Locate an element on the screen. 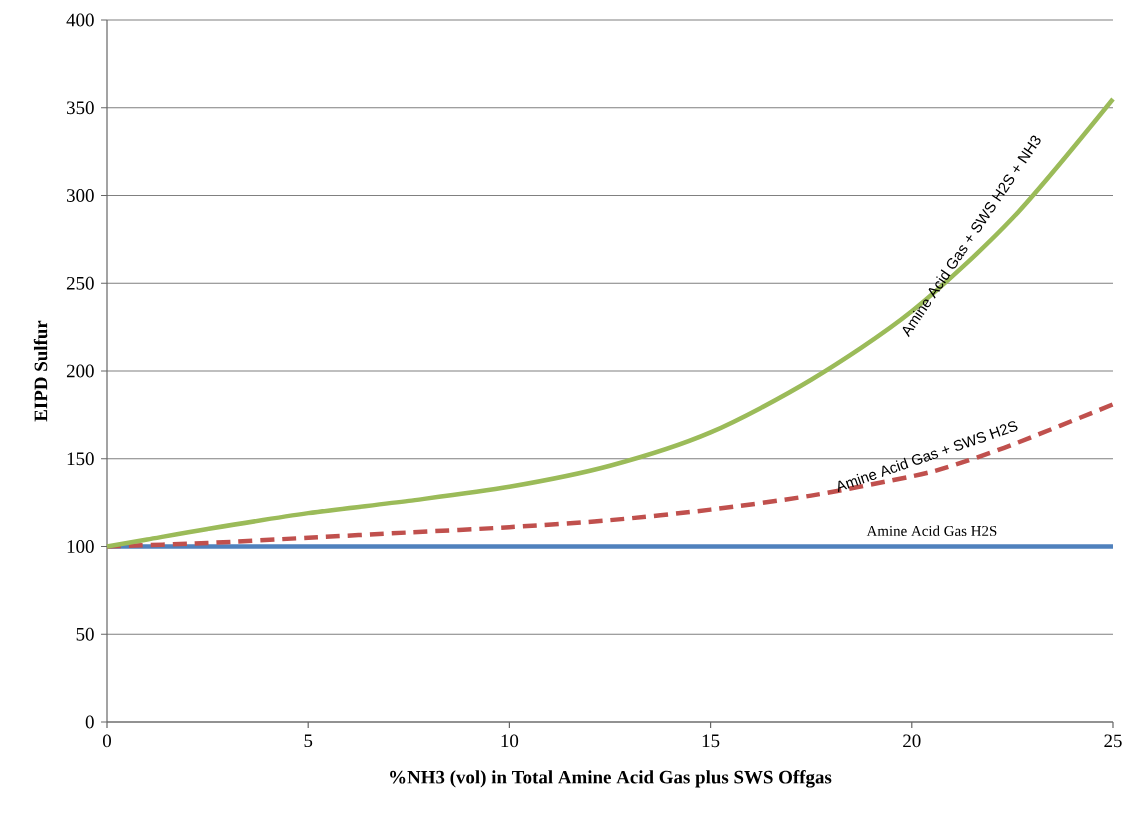 This screenshot has width=1129, height=816. series-label: Amine Acid Gas H2S is located at coordinates (931, 530).